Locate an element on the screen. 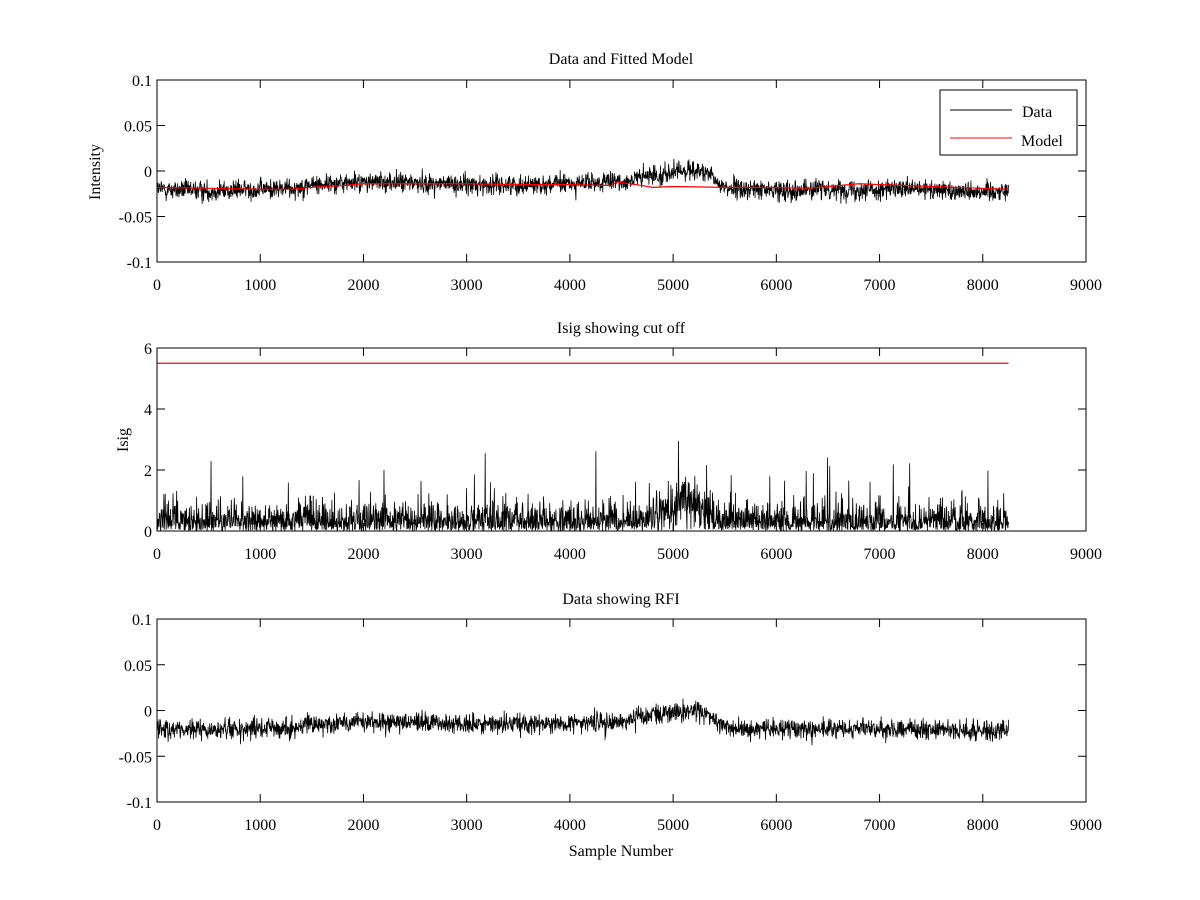  panel-2-title: Isig showing cut off is located at coordinates (621, 328).